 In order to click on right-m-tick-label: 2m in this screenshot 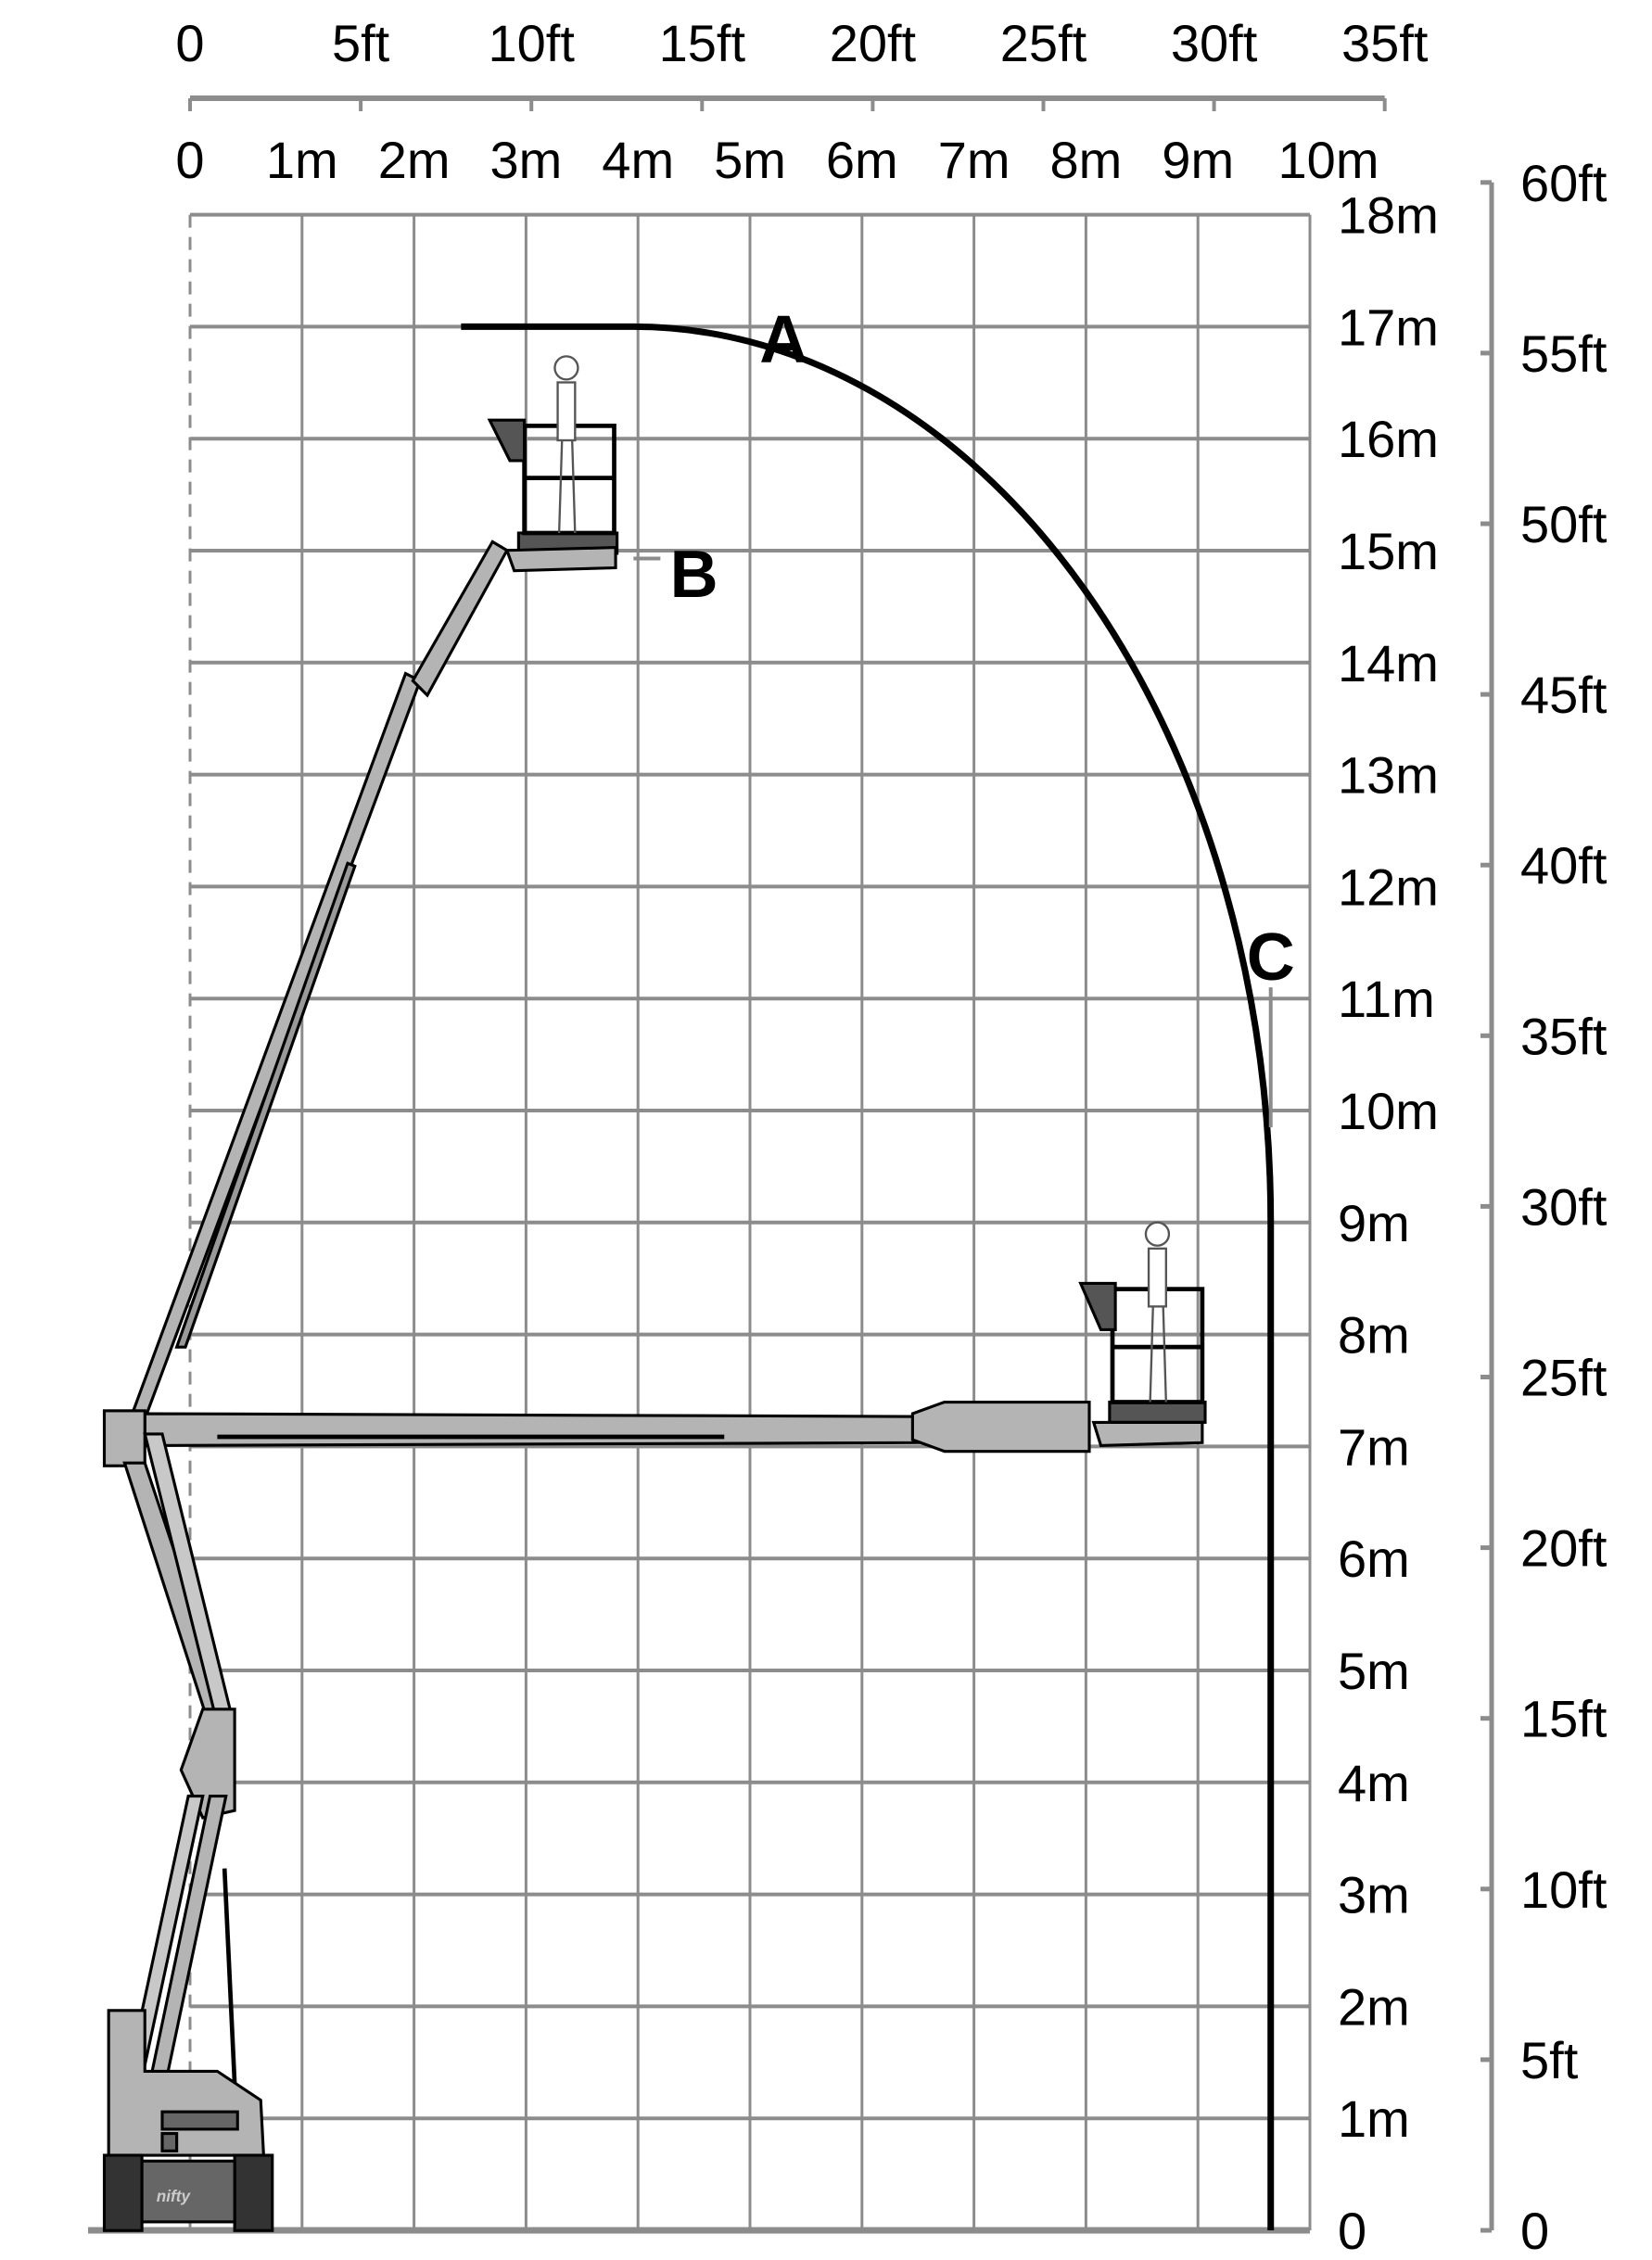, I will do `click(1374, 2006)`.